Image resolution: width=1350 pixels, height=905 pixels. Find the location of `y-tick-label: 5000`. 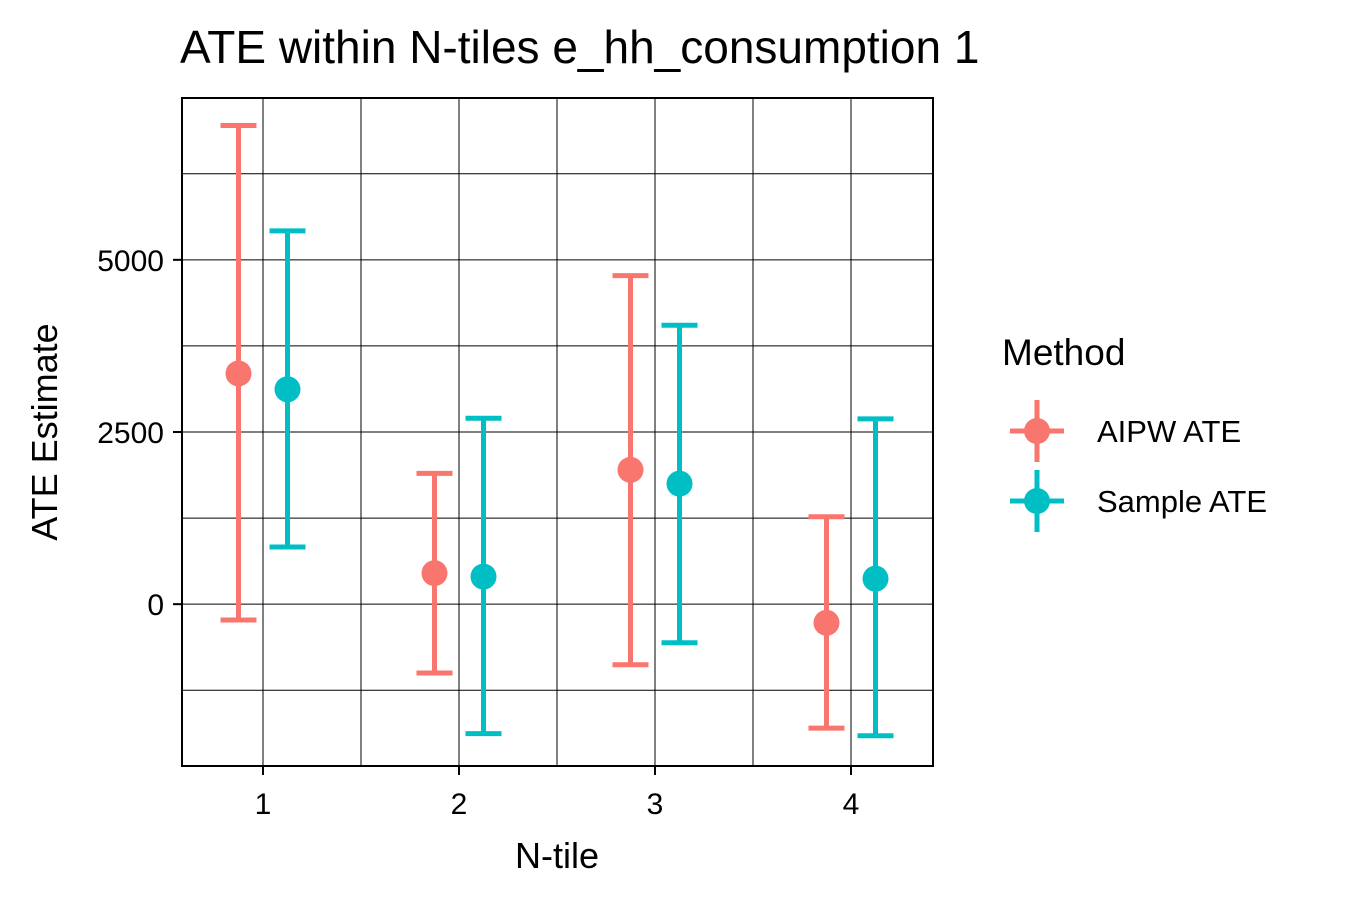

y-tick-label: 5000 is located at coordinates (130, 261).